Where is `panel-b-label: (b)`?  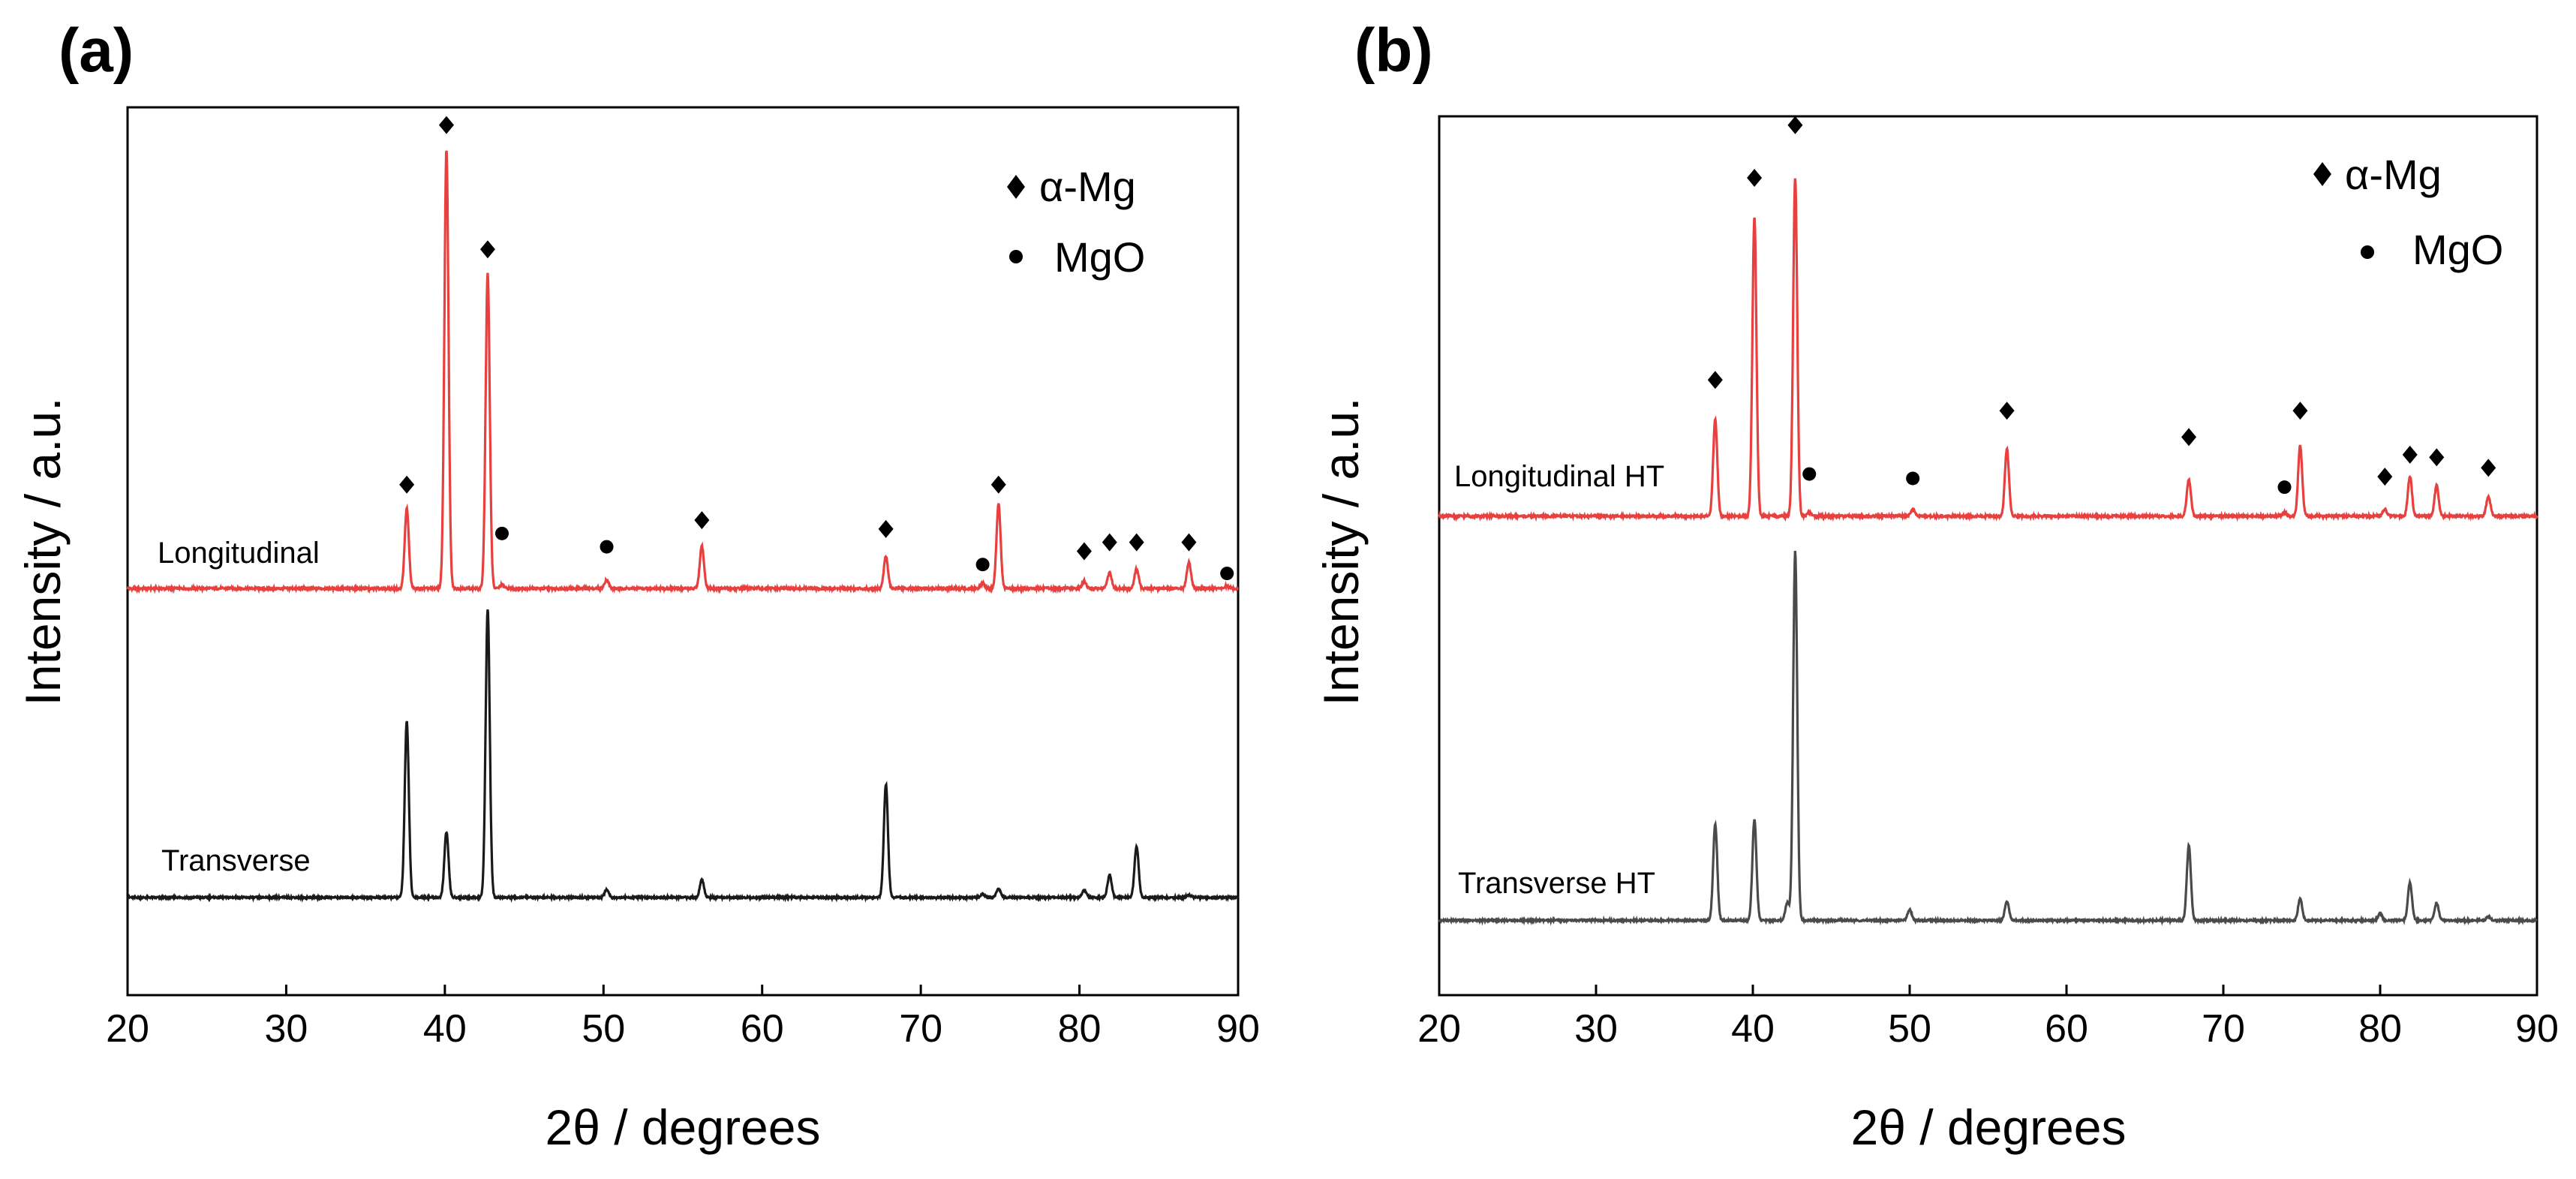 panel-b-label: (b) is located at coordinates (1393, 51).